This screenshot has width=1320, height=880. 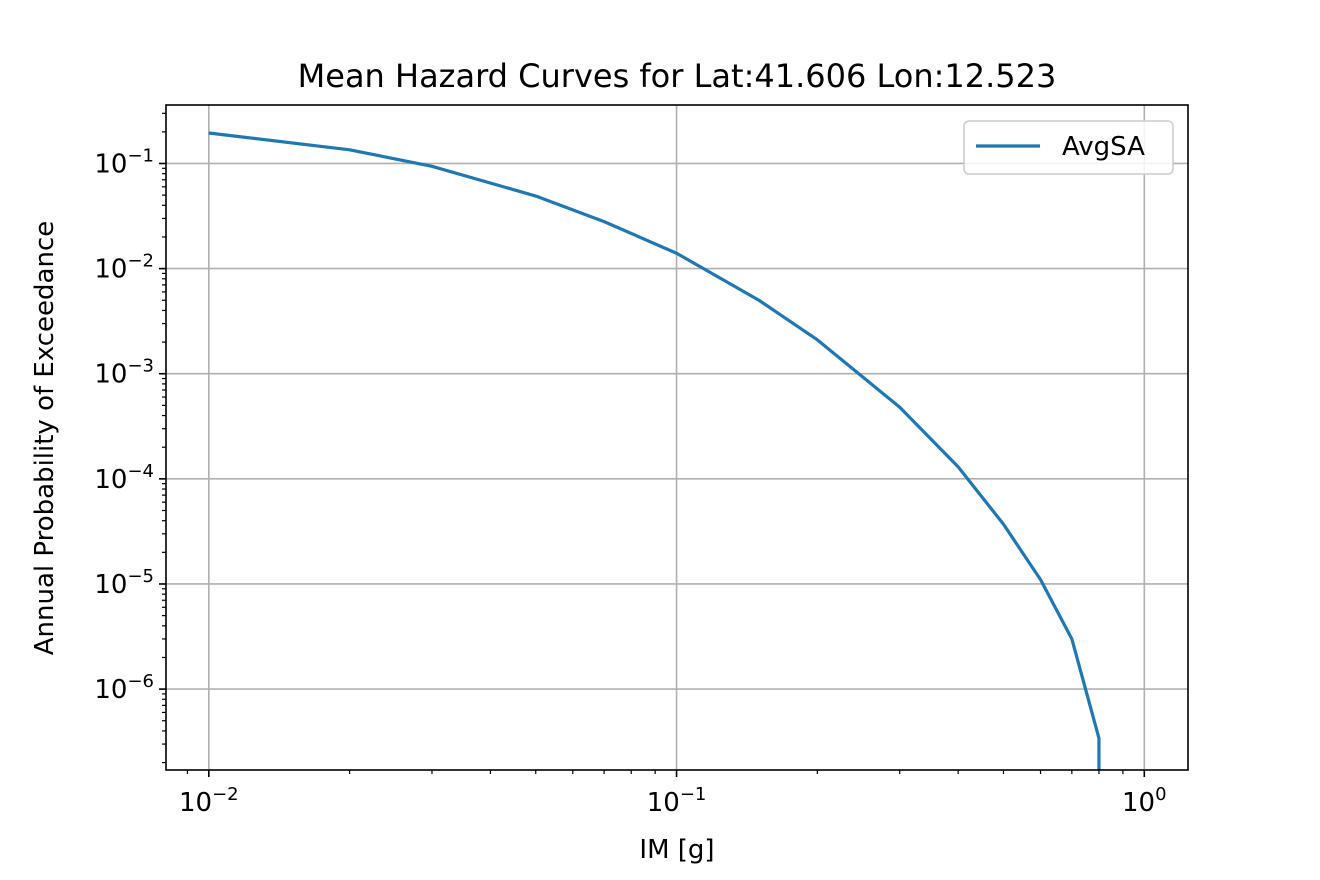 I want to click on y-axis: 10⁻¹ 10⁻² 10⁻³ 10⁻⁴ 10⁻⁵ 10⁻⁶, so click(x=130, y=438).